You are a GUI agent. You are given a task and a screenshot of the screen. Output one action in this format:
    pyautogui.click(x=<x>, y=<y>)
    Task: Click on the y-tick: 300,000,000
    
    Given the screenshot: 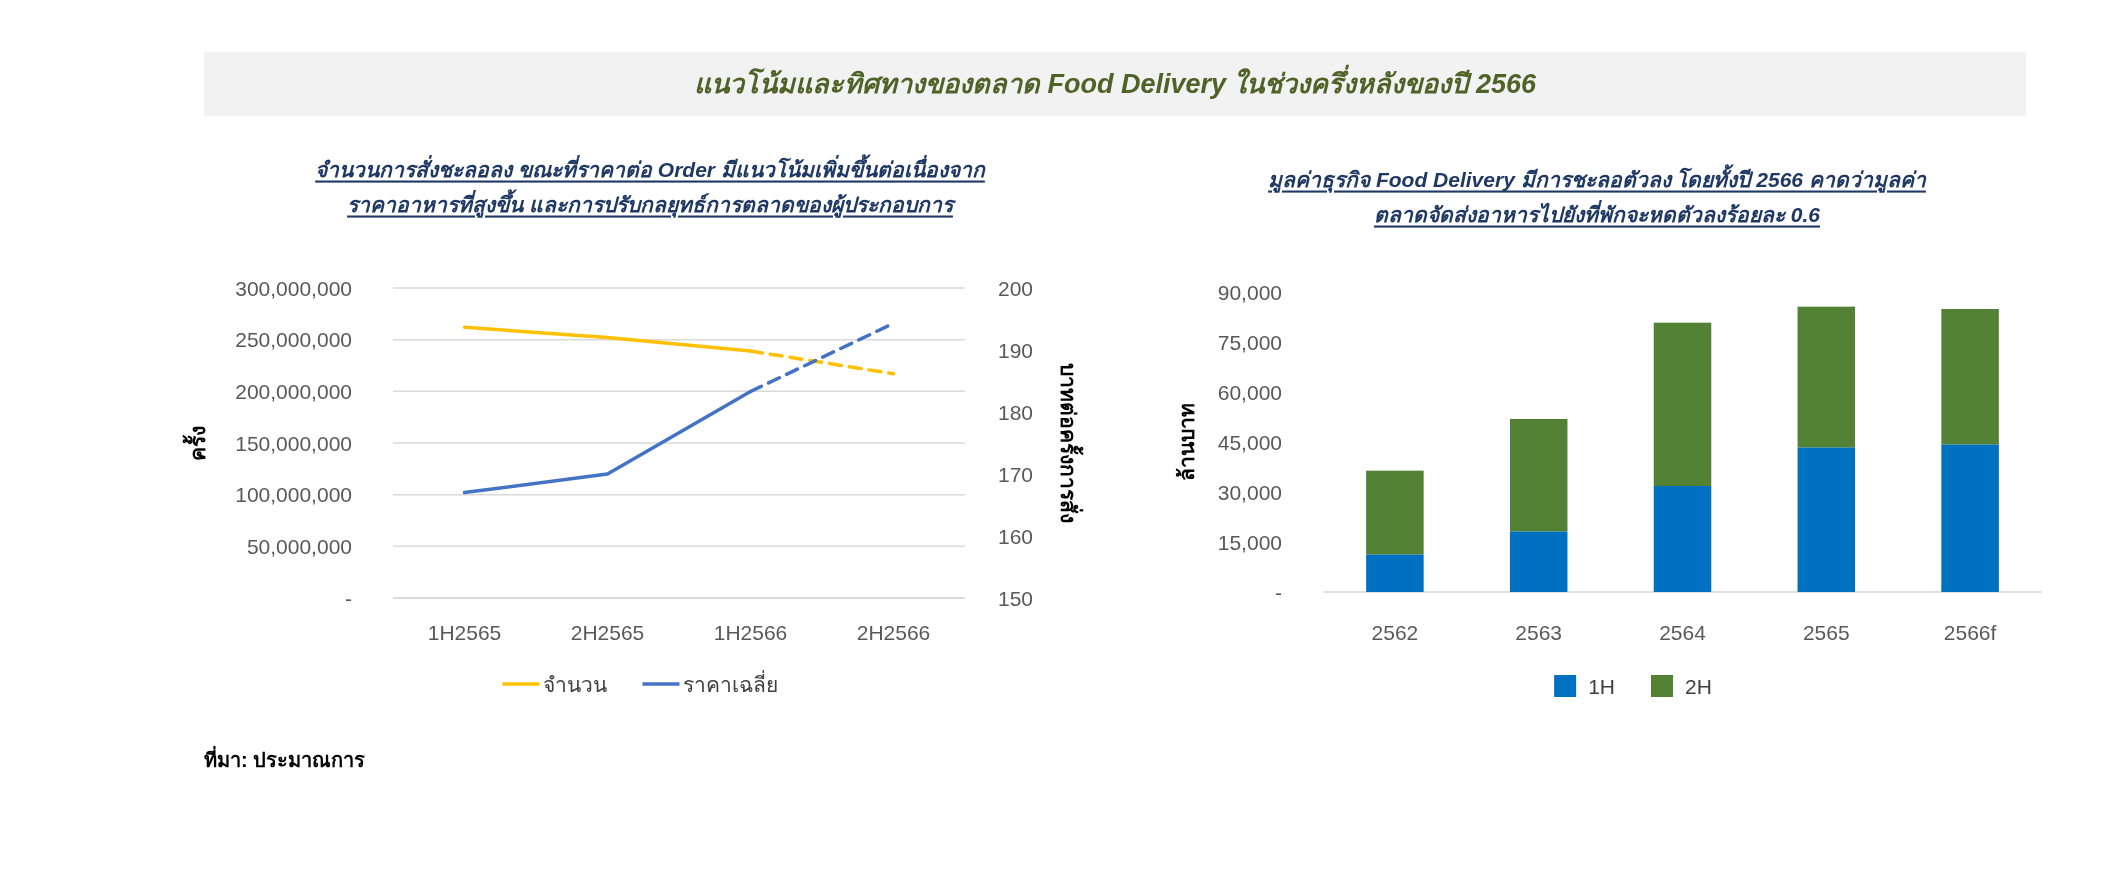 What is the action you would take?
    pyautogui.click(x=293, y=288)
    